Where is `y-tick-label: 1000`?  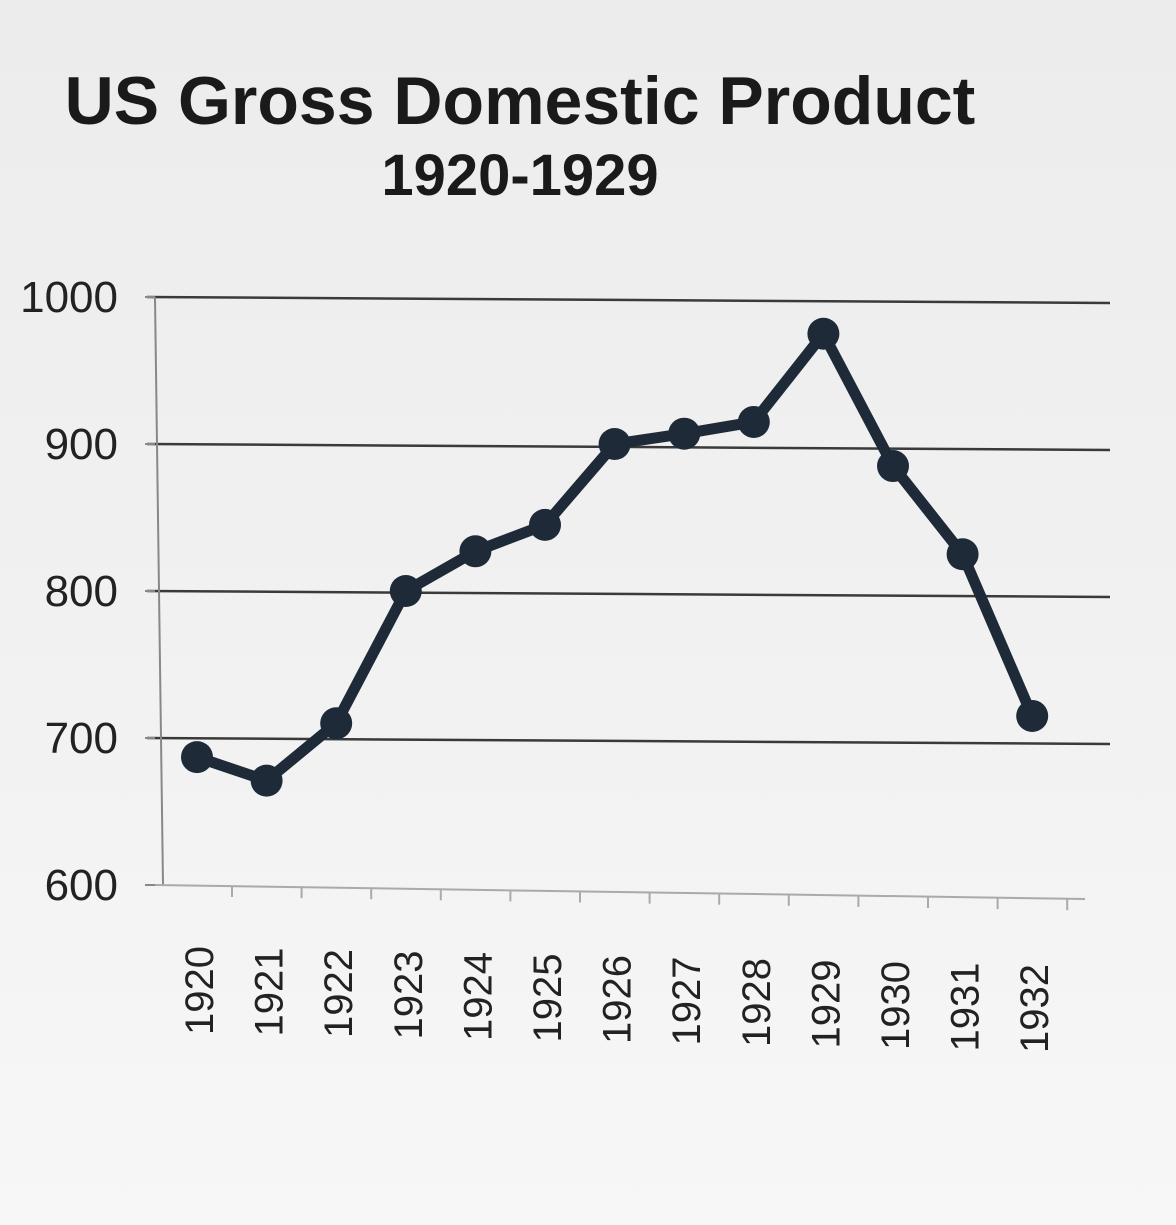
y-tick-label: 1000 is located at coordinates (69, 297).